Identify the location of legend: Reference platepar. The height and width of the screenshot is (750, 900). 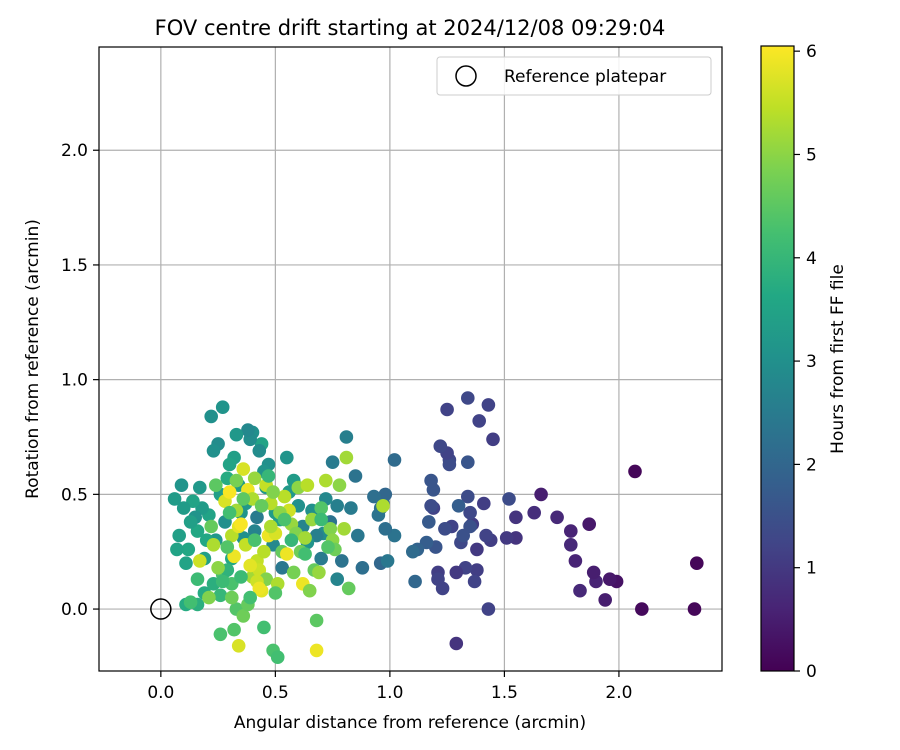
(574, 76).